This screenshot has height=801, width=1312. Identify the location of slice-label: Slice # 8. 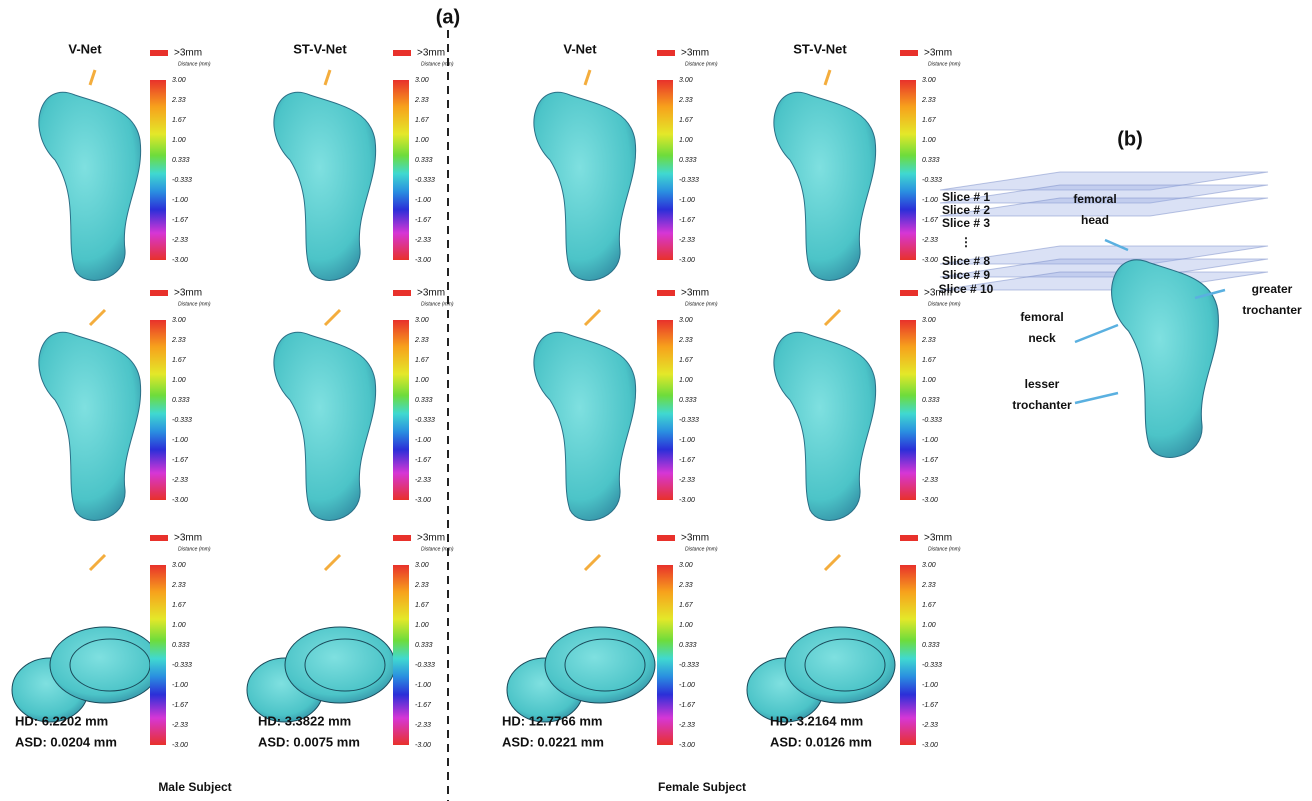
(966, 261).